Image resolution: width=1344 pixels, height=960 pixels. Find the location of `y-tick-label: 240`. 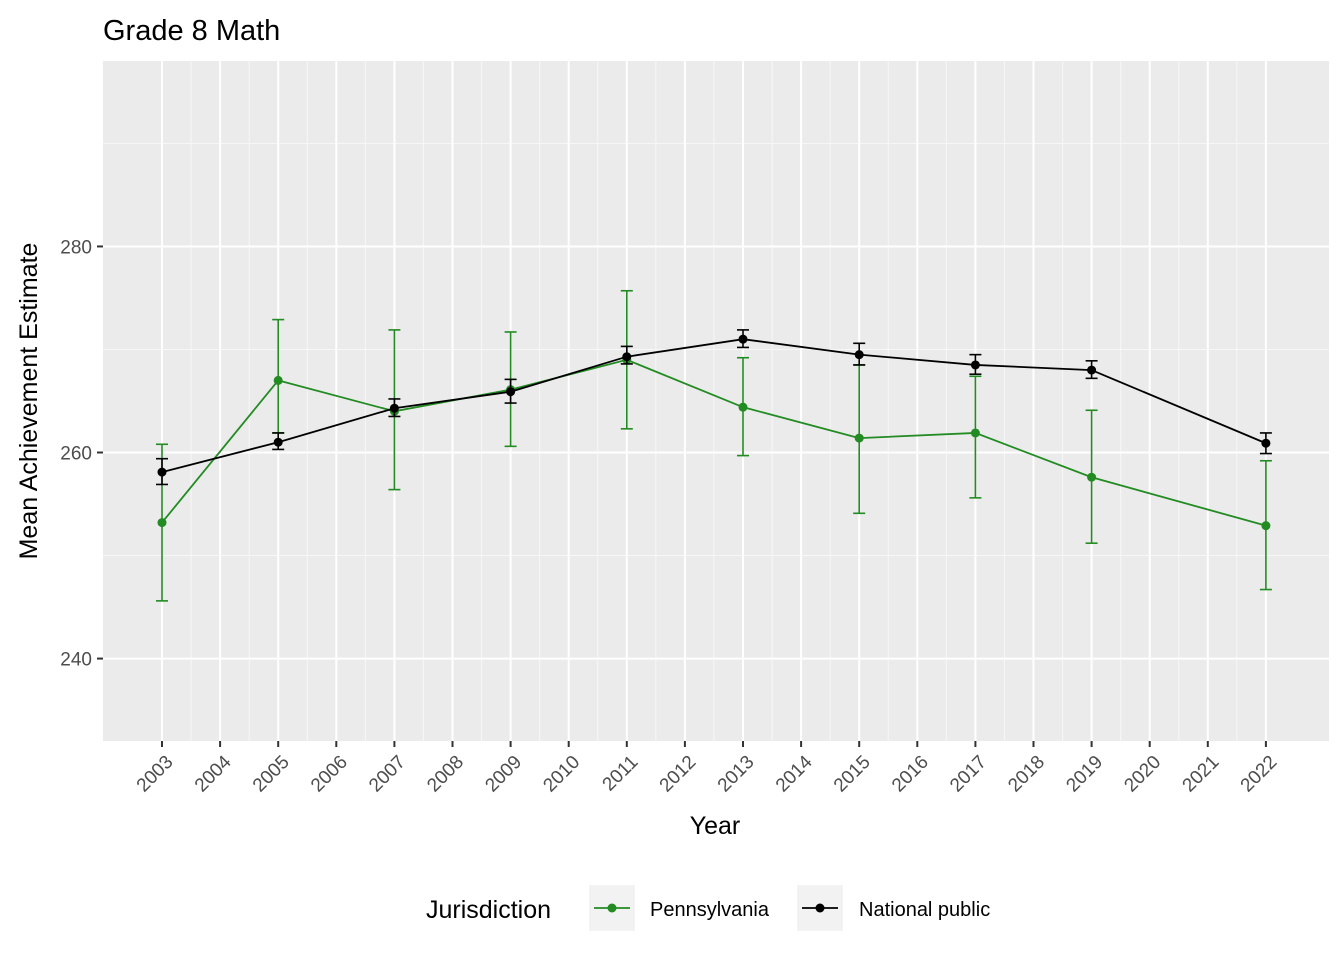

y-tick-label: 240 is located at coordinates (76, 660).